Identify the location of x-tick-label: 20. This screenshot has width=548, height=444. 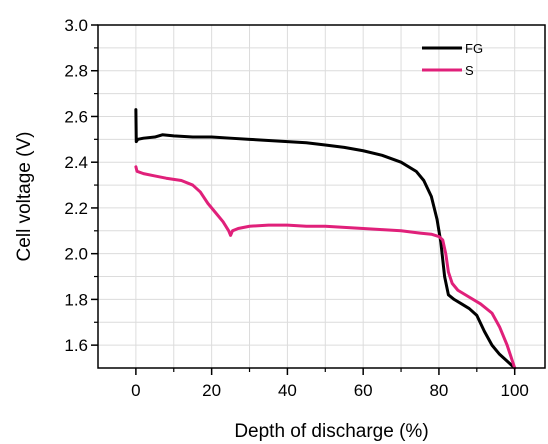
(211, 390).